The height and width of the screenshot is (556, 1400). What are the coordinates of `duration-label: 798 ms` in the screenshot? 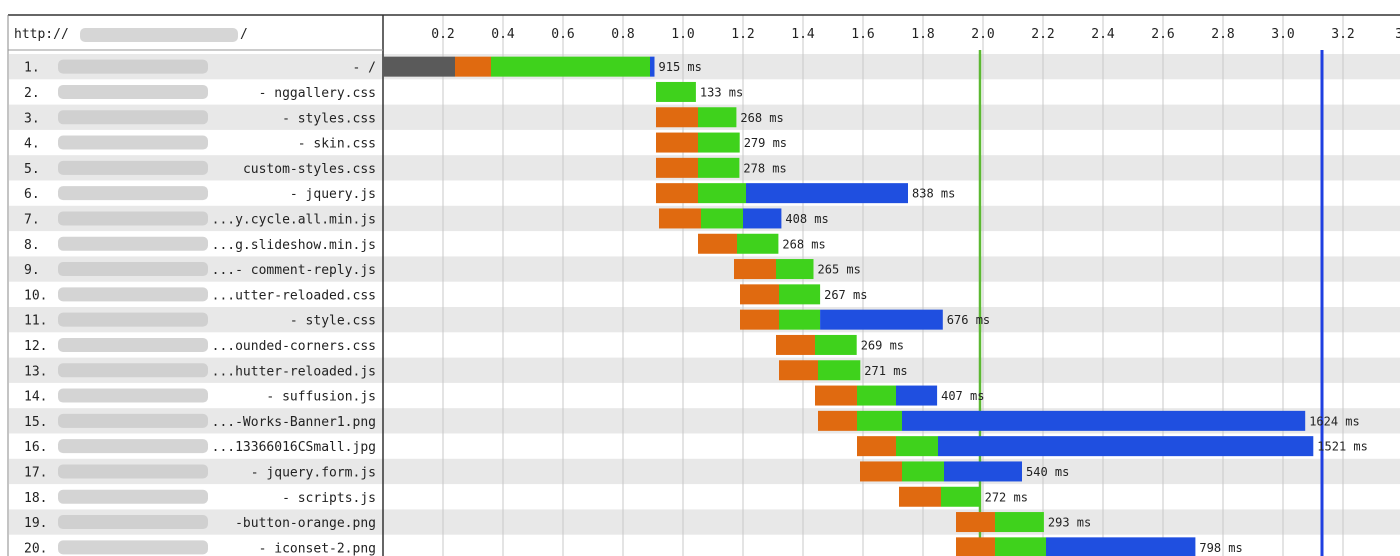 It's located at (1220, 548).